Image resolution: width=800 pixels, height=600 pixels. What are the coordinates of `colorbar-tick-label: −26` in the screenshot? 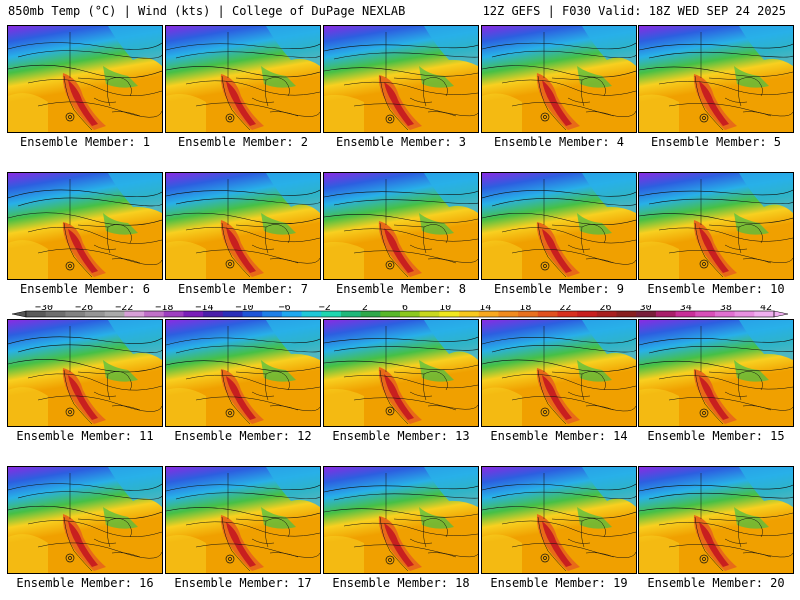 It's located at (84, 309).